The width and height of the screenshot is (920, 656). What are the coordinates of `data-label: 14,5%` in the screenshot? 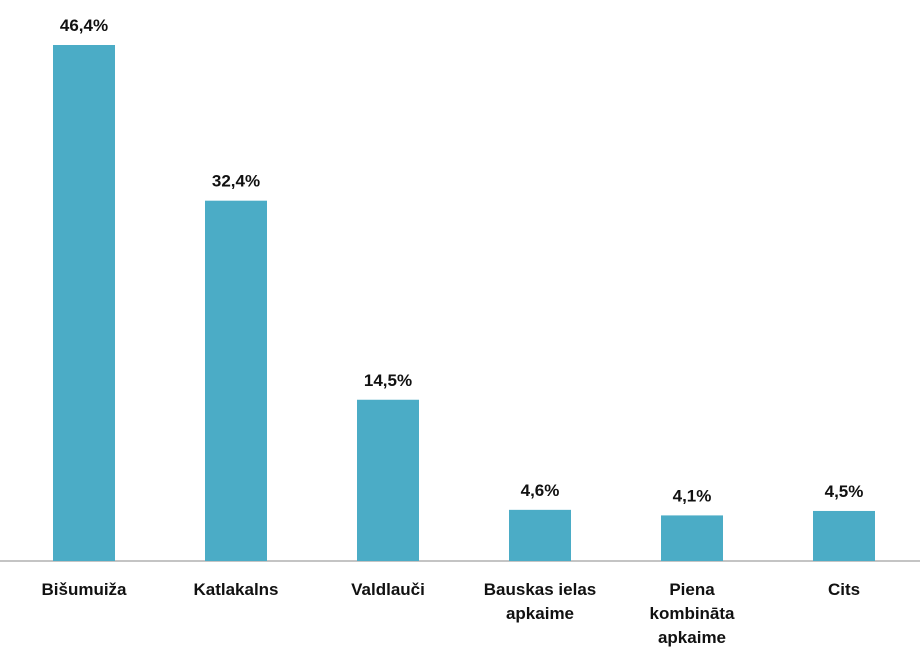 It's located at (388, 380).